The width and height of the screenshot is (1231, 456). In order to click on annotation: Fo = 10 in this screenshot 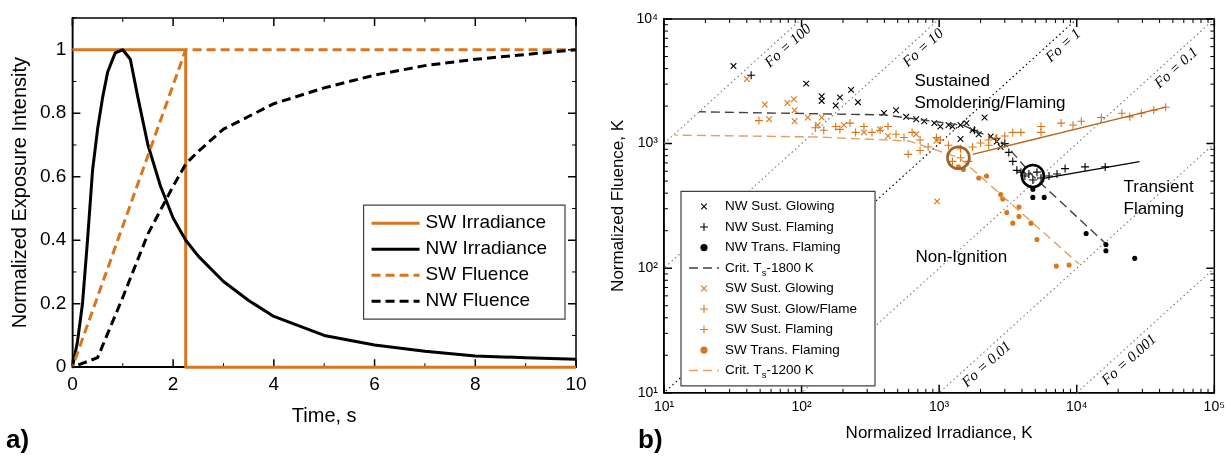, I will do `click(922, 47)`.